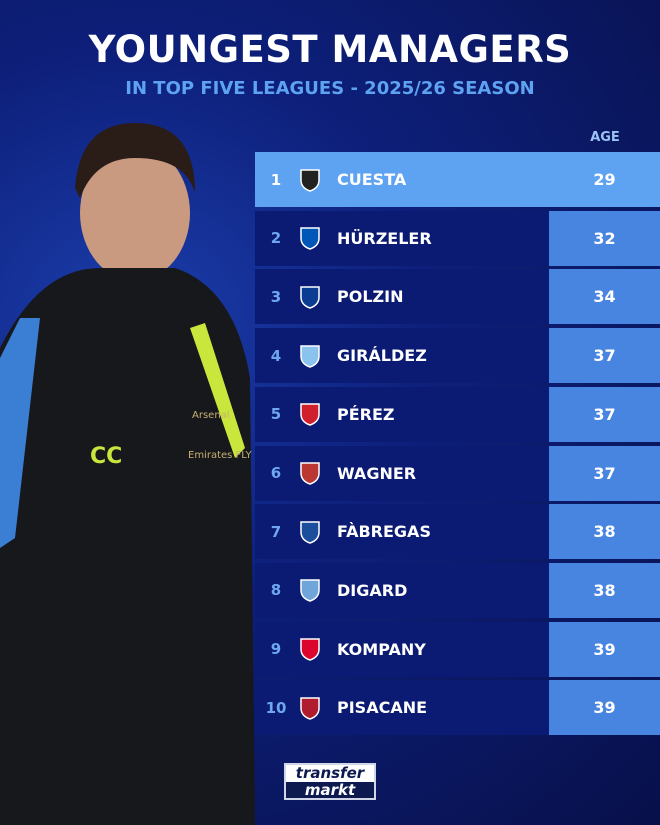 This screenshot has width=660, height=825. I want to click on manager-age: 32, so click(604, 238).